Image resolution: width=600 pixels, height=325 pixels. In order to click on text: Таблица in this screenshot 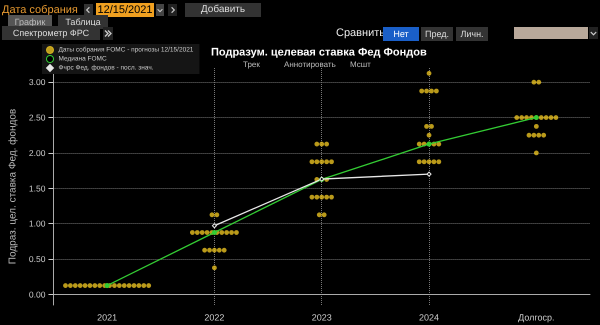, I will do `click(83, 22)`.